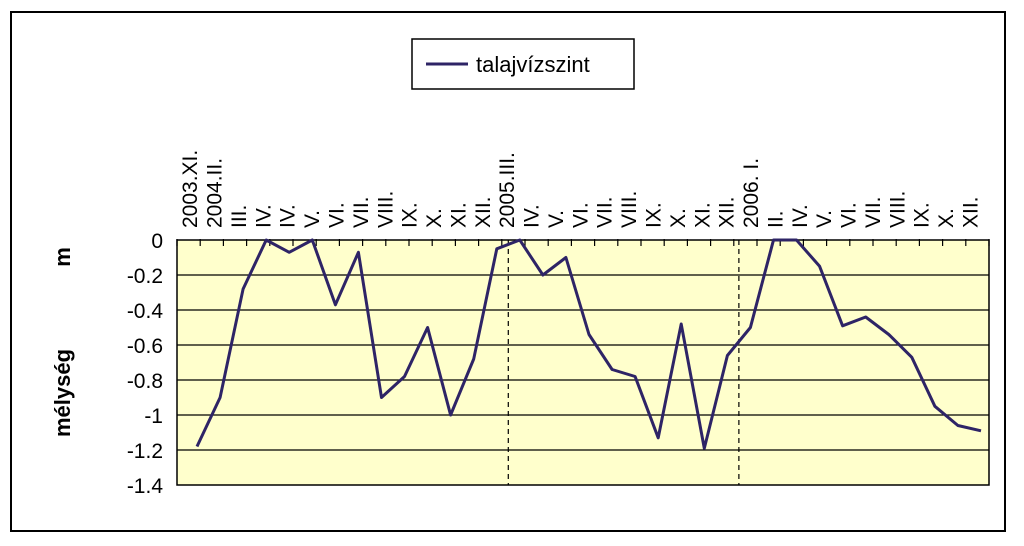  Describe the element at coordinates (190, 189) in the screenshot. I see `x-tick-label: 2003.XI.` at that location.